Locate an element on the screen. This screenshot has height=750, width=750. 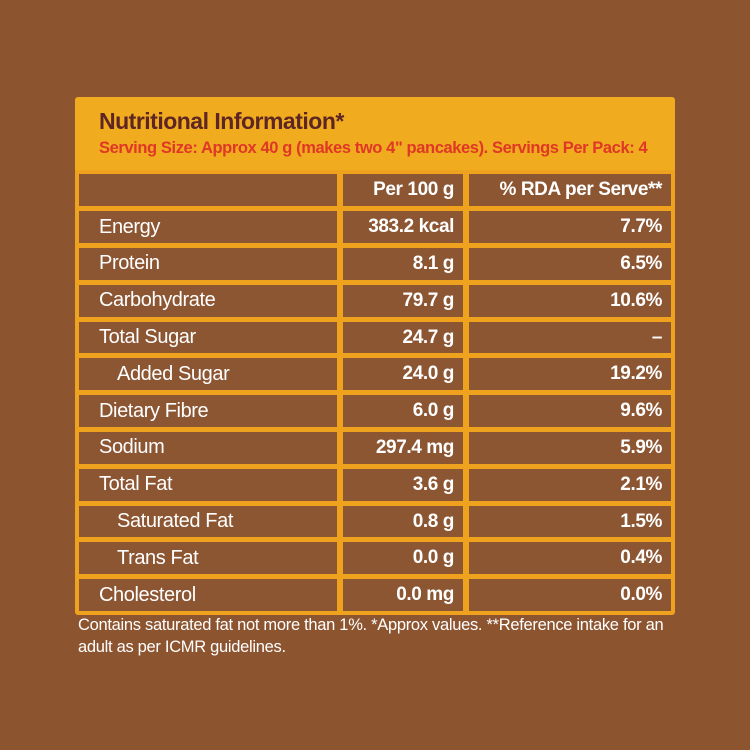
row-value-per-100g: 297.4 mg is located at coordinates (403, 448).